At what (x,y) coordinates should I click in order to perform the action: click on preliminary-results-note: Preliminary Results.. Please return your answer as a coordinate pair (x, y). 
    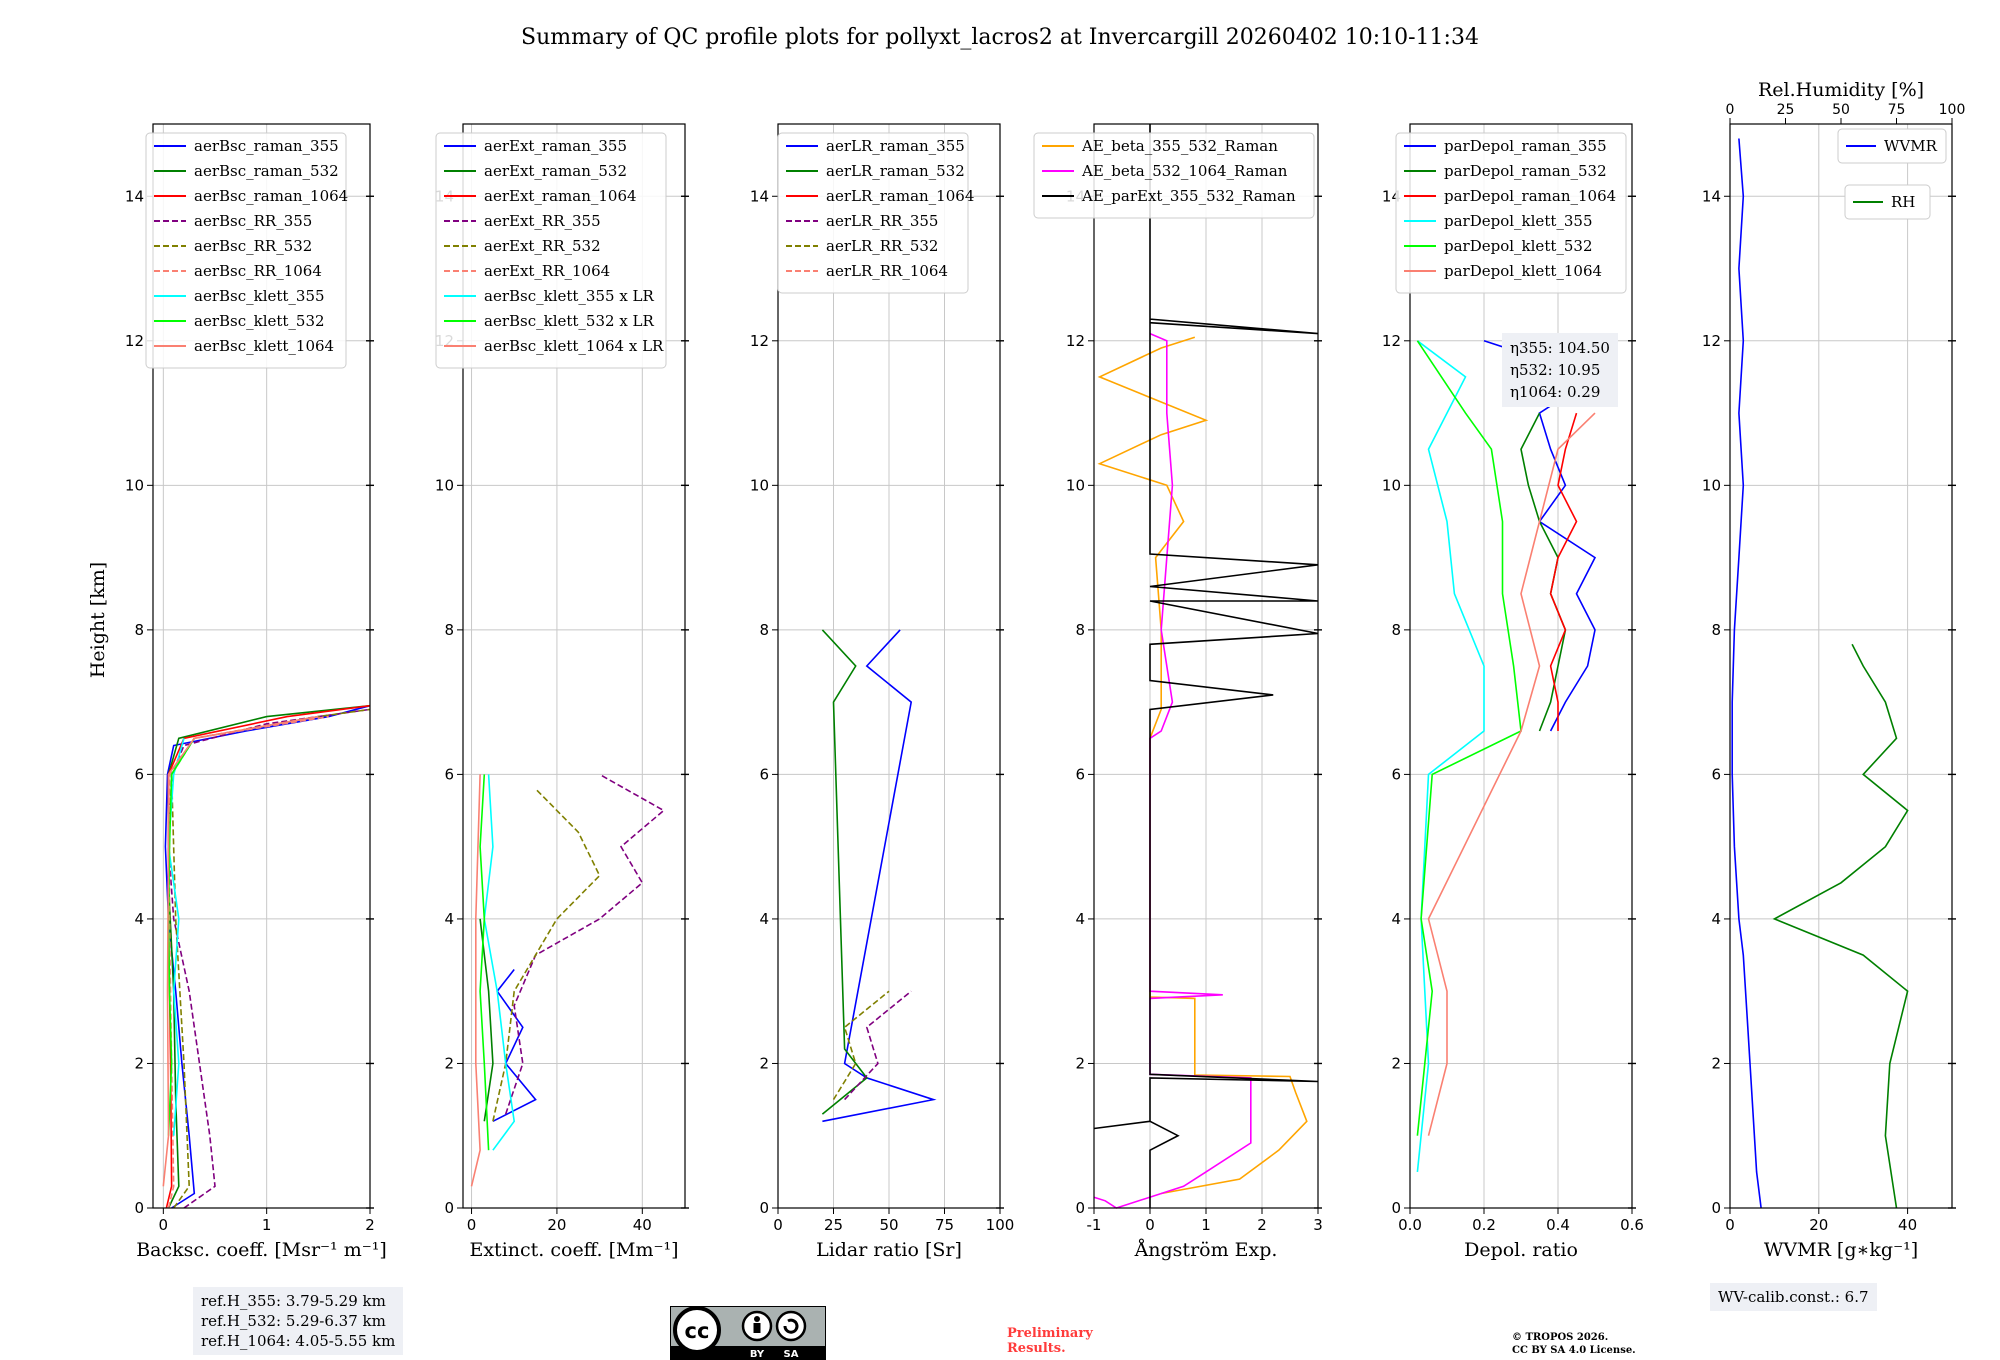
    Looking at the image, I should click on (1050, 1341).